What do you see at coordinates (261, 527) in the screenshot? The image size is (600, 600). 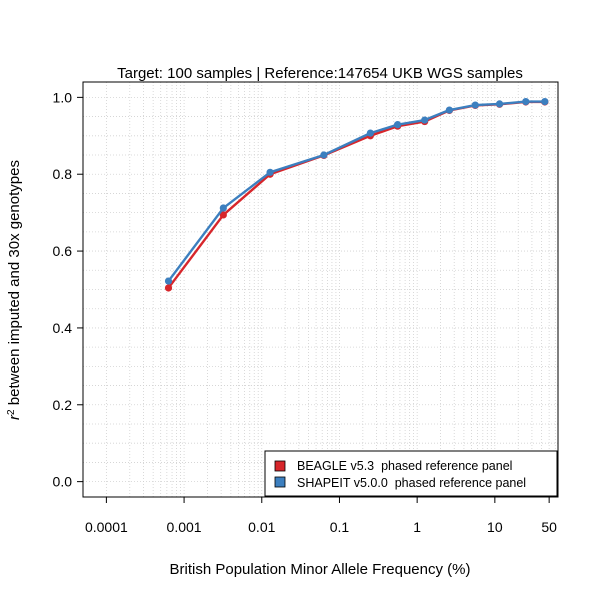 I see `x-tick-label: 0.01` at bounding box center [261, 527].